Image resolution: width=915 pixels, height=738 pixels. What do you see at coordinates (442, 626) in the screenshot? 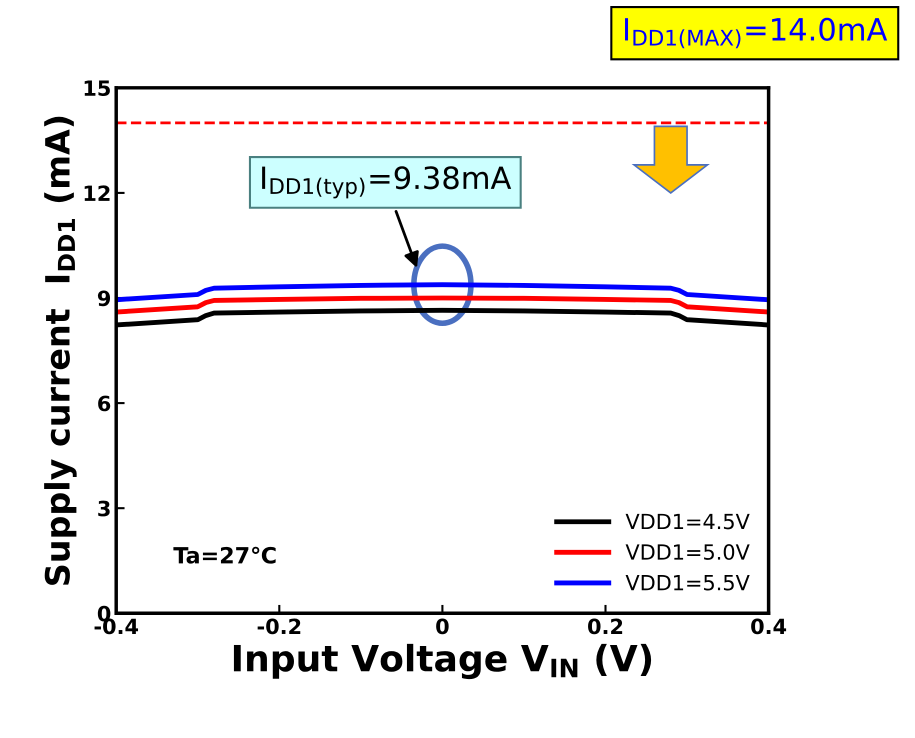
I see `x-tick-label: 0` at bounding box center [442, 626].